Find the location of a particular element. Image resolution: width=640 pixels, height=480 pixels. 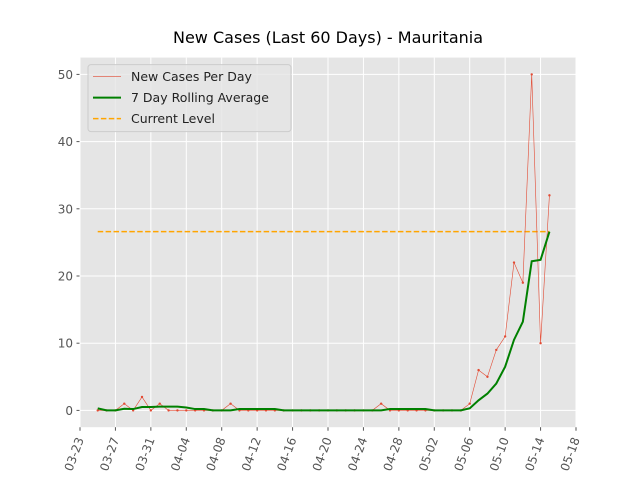

chart-title: New Cases (Last 60 Days) - Mauritania is located at coordinates (328, 37).